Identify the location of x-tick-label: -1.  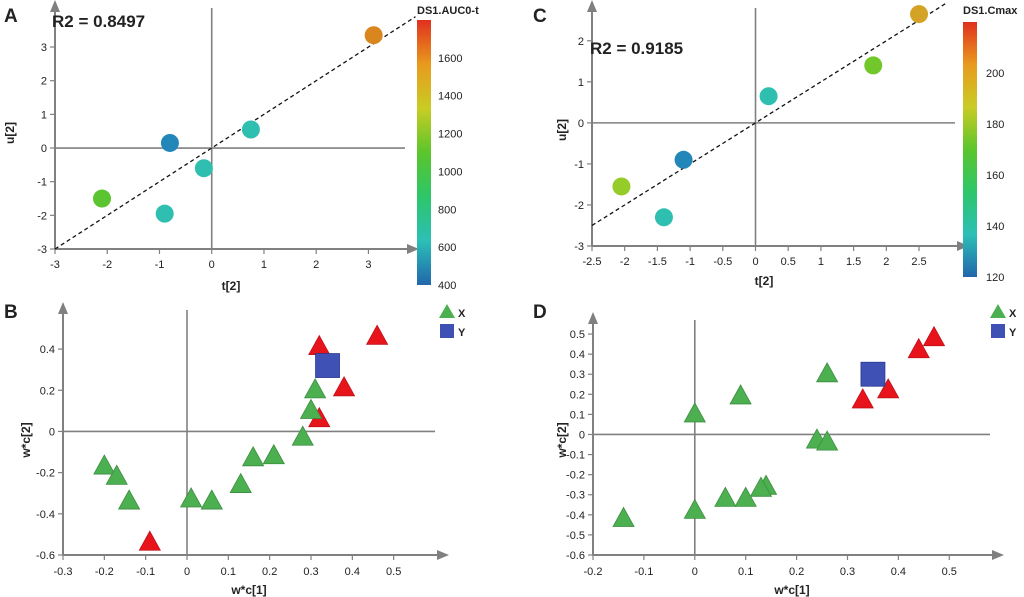
(690, 262).